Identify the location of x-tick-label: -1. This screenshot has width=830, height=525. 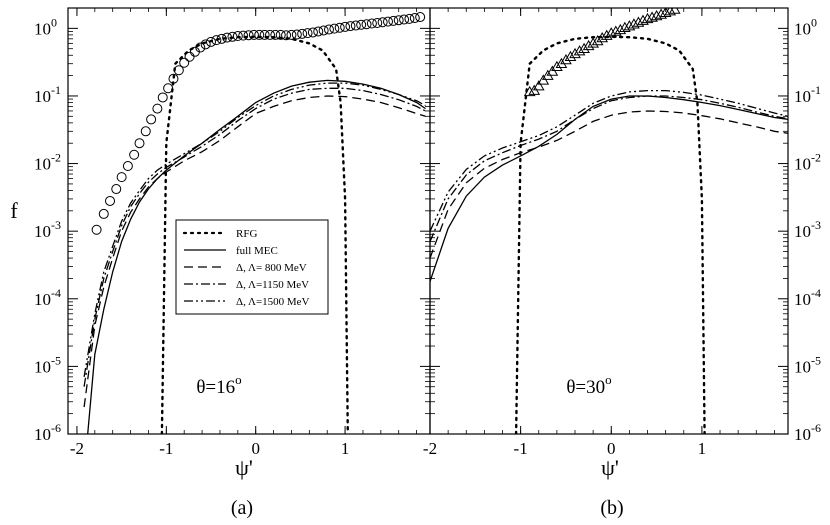
(521, 448).